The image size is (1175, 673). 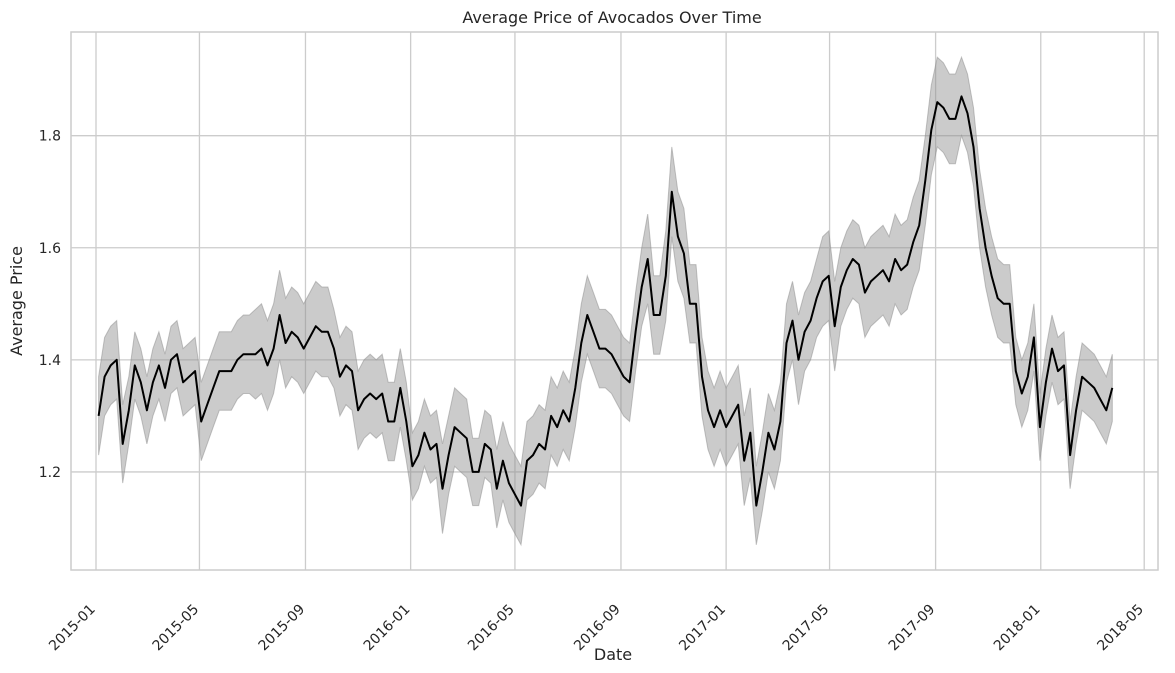 What do you see at coordinates (912, 628) in the screenshot?
I see `x-tick-label: 2017-09` at bounding box center [912, 628].